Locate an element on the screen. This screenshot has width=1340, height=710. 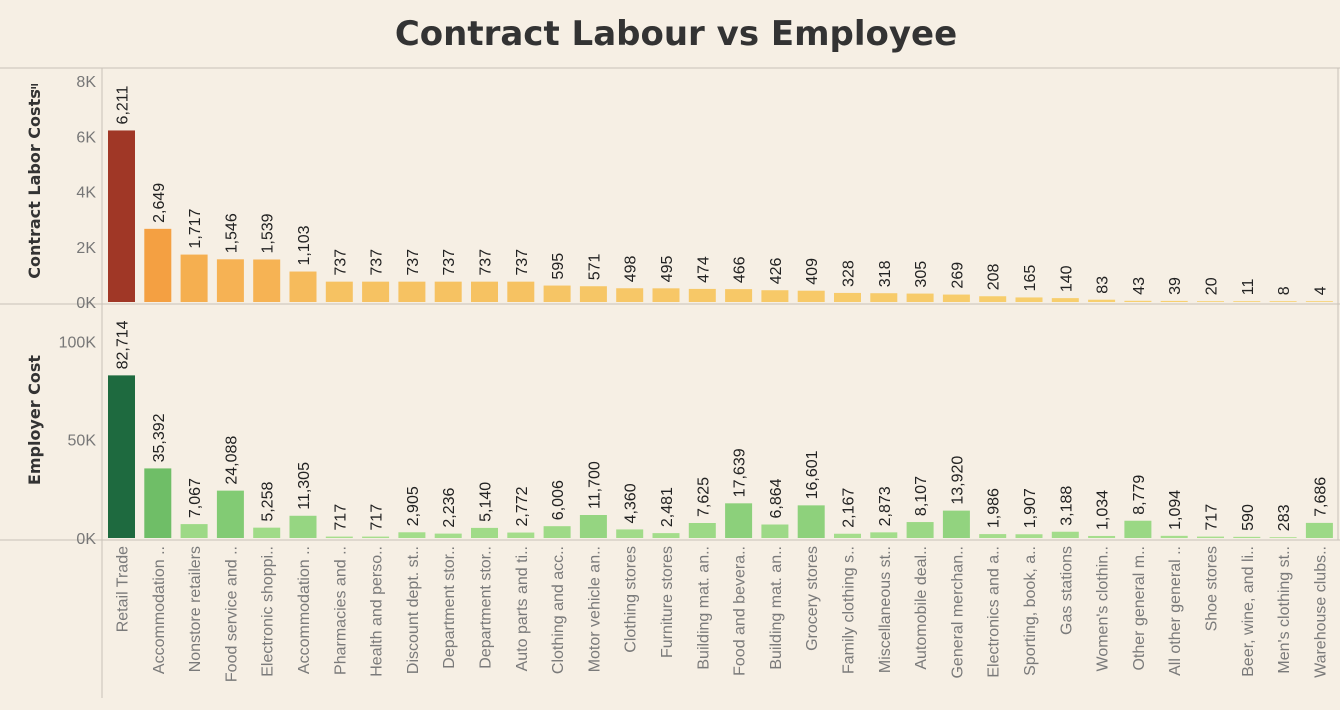
category-label: Food and bevera.. is located at coordinates (740, 611).